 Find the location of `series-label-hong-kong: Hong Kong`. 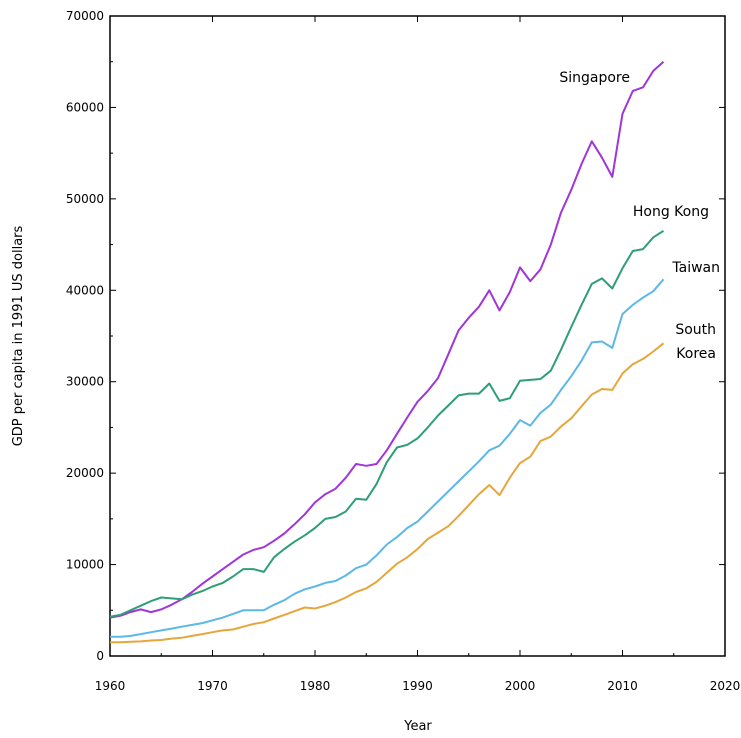

series-label-hong-kong: Hong Kong is located at coordinates (671, 212).